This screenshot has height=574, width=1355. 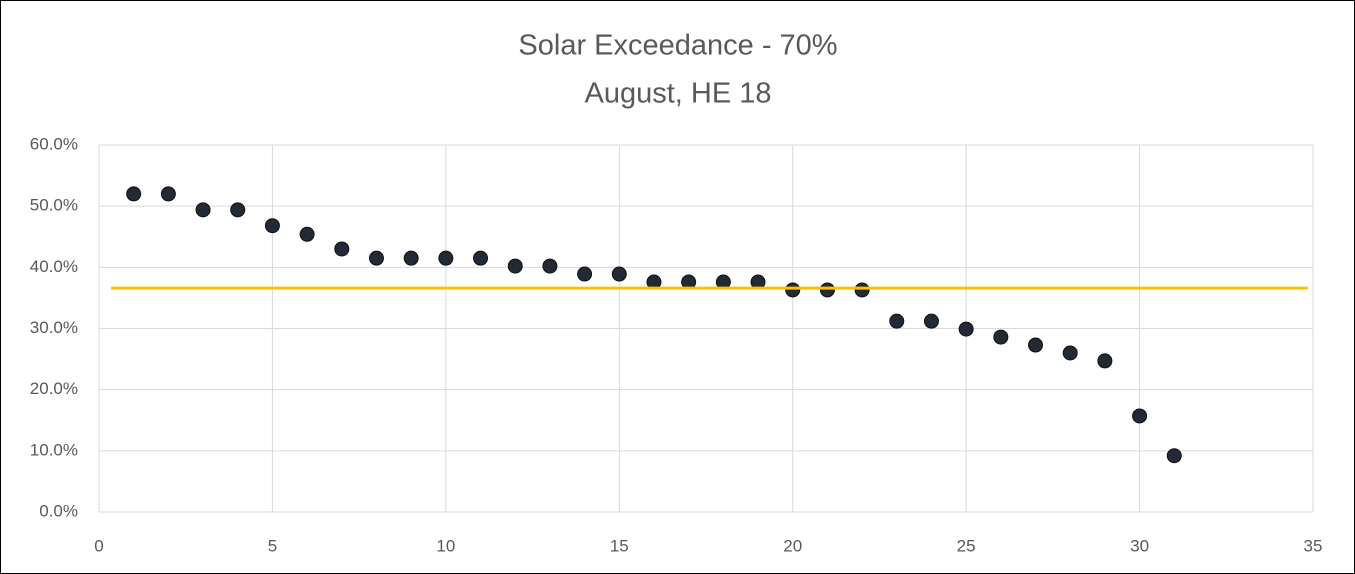 I want to click on y-tick-label: 30.0%, so click(x=54, y=327).